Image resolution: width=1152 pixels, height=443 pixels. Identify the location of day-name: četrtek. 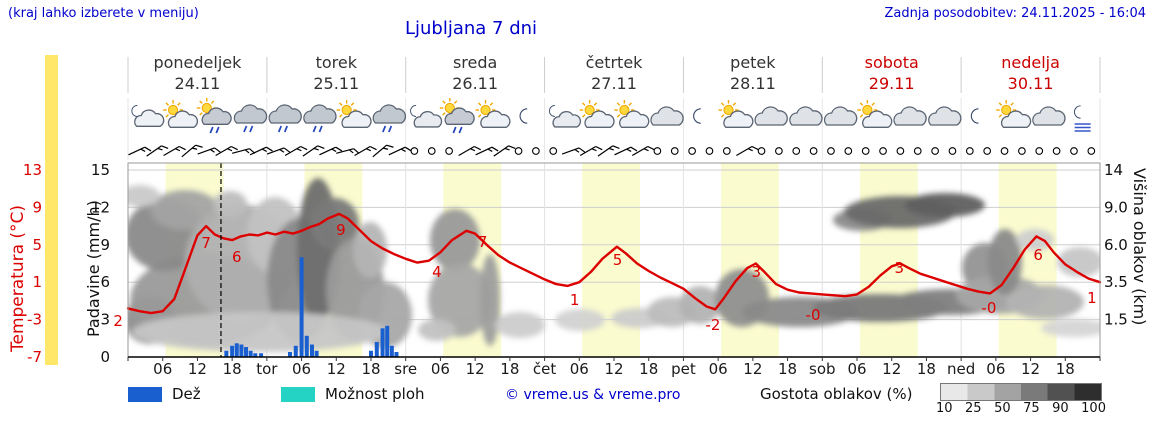
(615, 62).